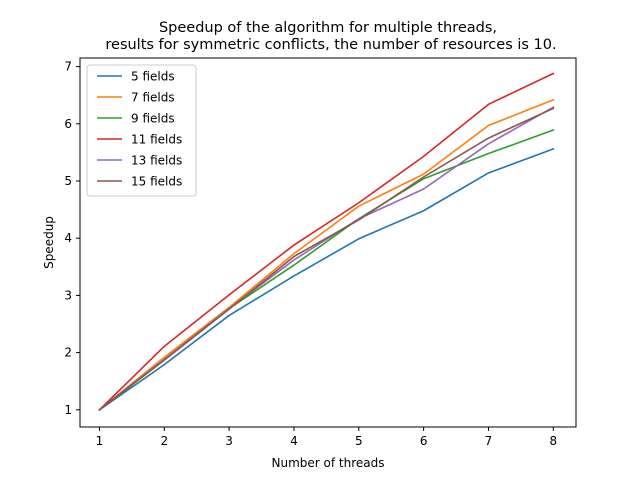  Describe the element at coordinates (359, 441) in the screenshot. I see `x-tick-label: 5` at that location.